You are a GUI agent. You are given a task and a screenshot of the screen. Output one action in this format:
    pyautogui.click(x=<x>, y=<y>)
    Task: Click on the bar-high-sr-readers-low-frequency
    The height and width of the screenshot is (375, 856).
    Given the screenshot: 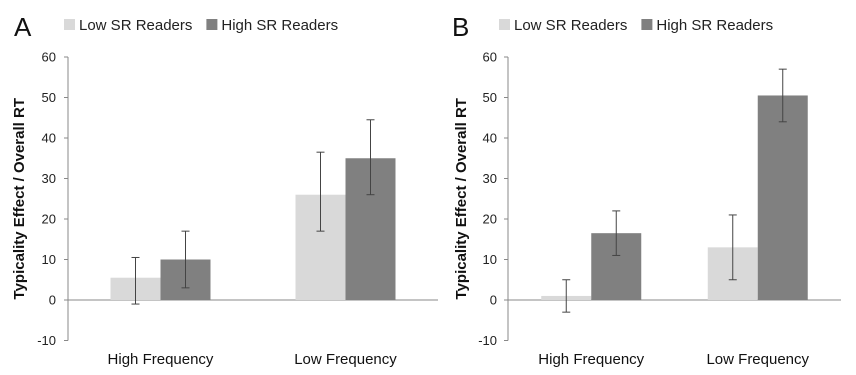 What is the action you would take?
    pyautogui.click(x=782, y=197)
    